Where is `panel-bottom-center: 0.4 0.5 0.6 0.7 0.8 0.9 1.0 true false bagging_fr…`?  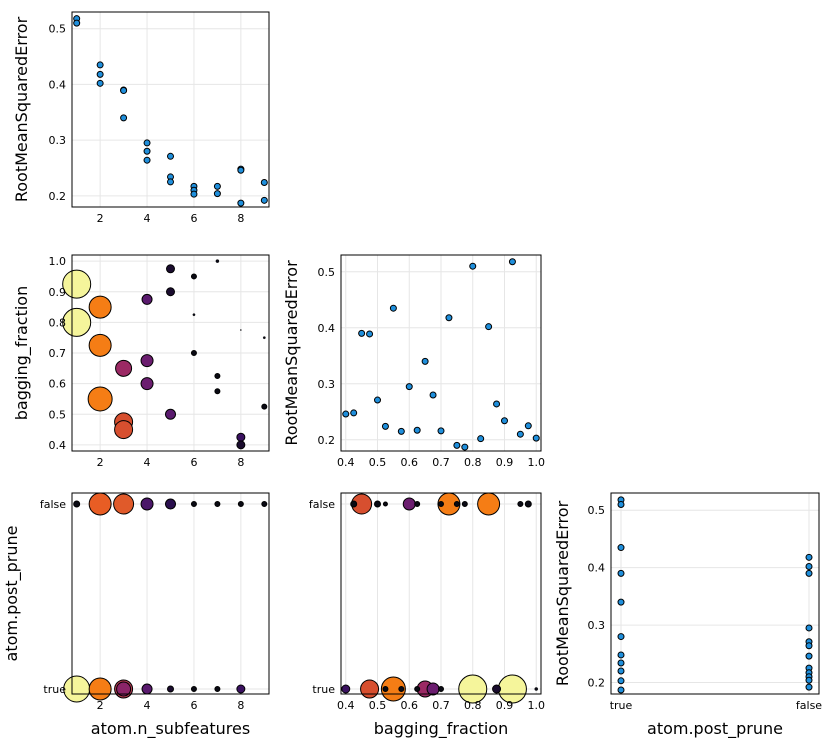
panel-bottom-center: 0.4 0.5 0.6 0.7 0.8 0.9 1.0 true false bagging_fr… is located at coordinates (427, 615).